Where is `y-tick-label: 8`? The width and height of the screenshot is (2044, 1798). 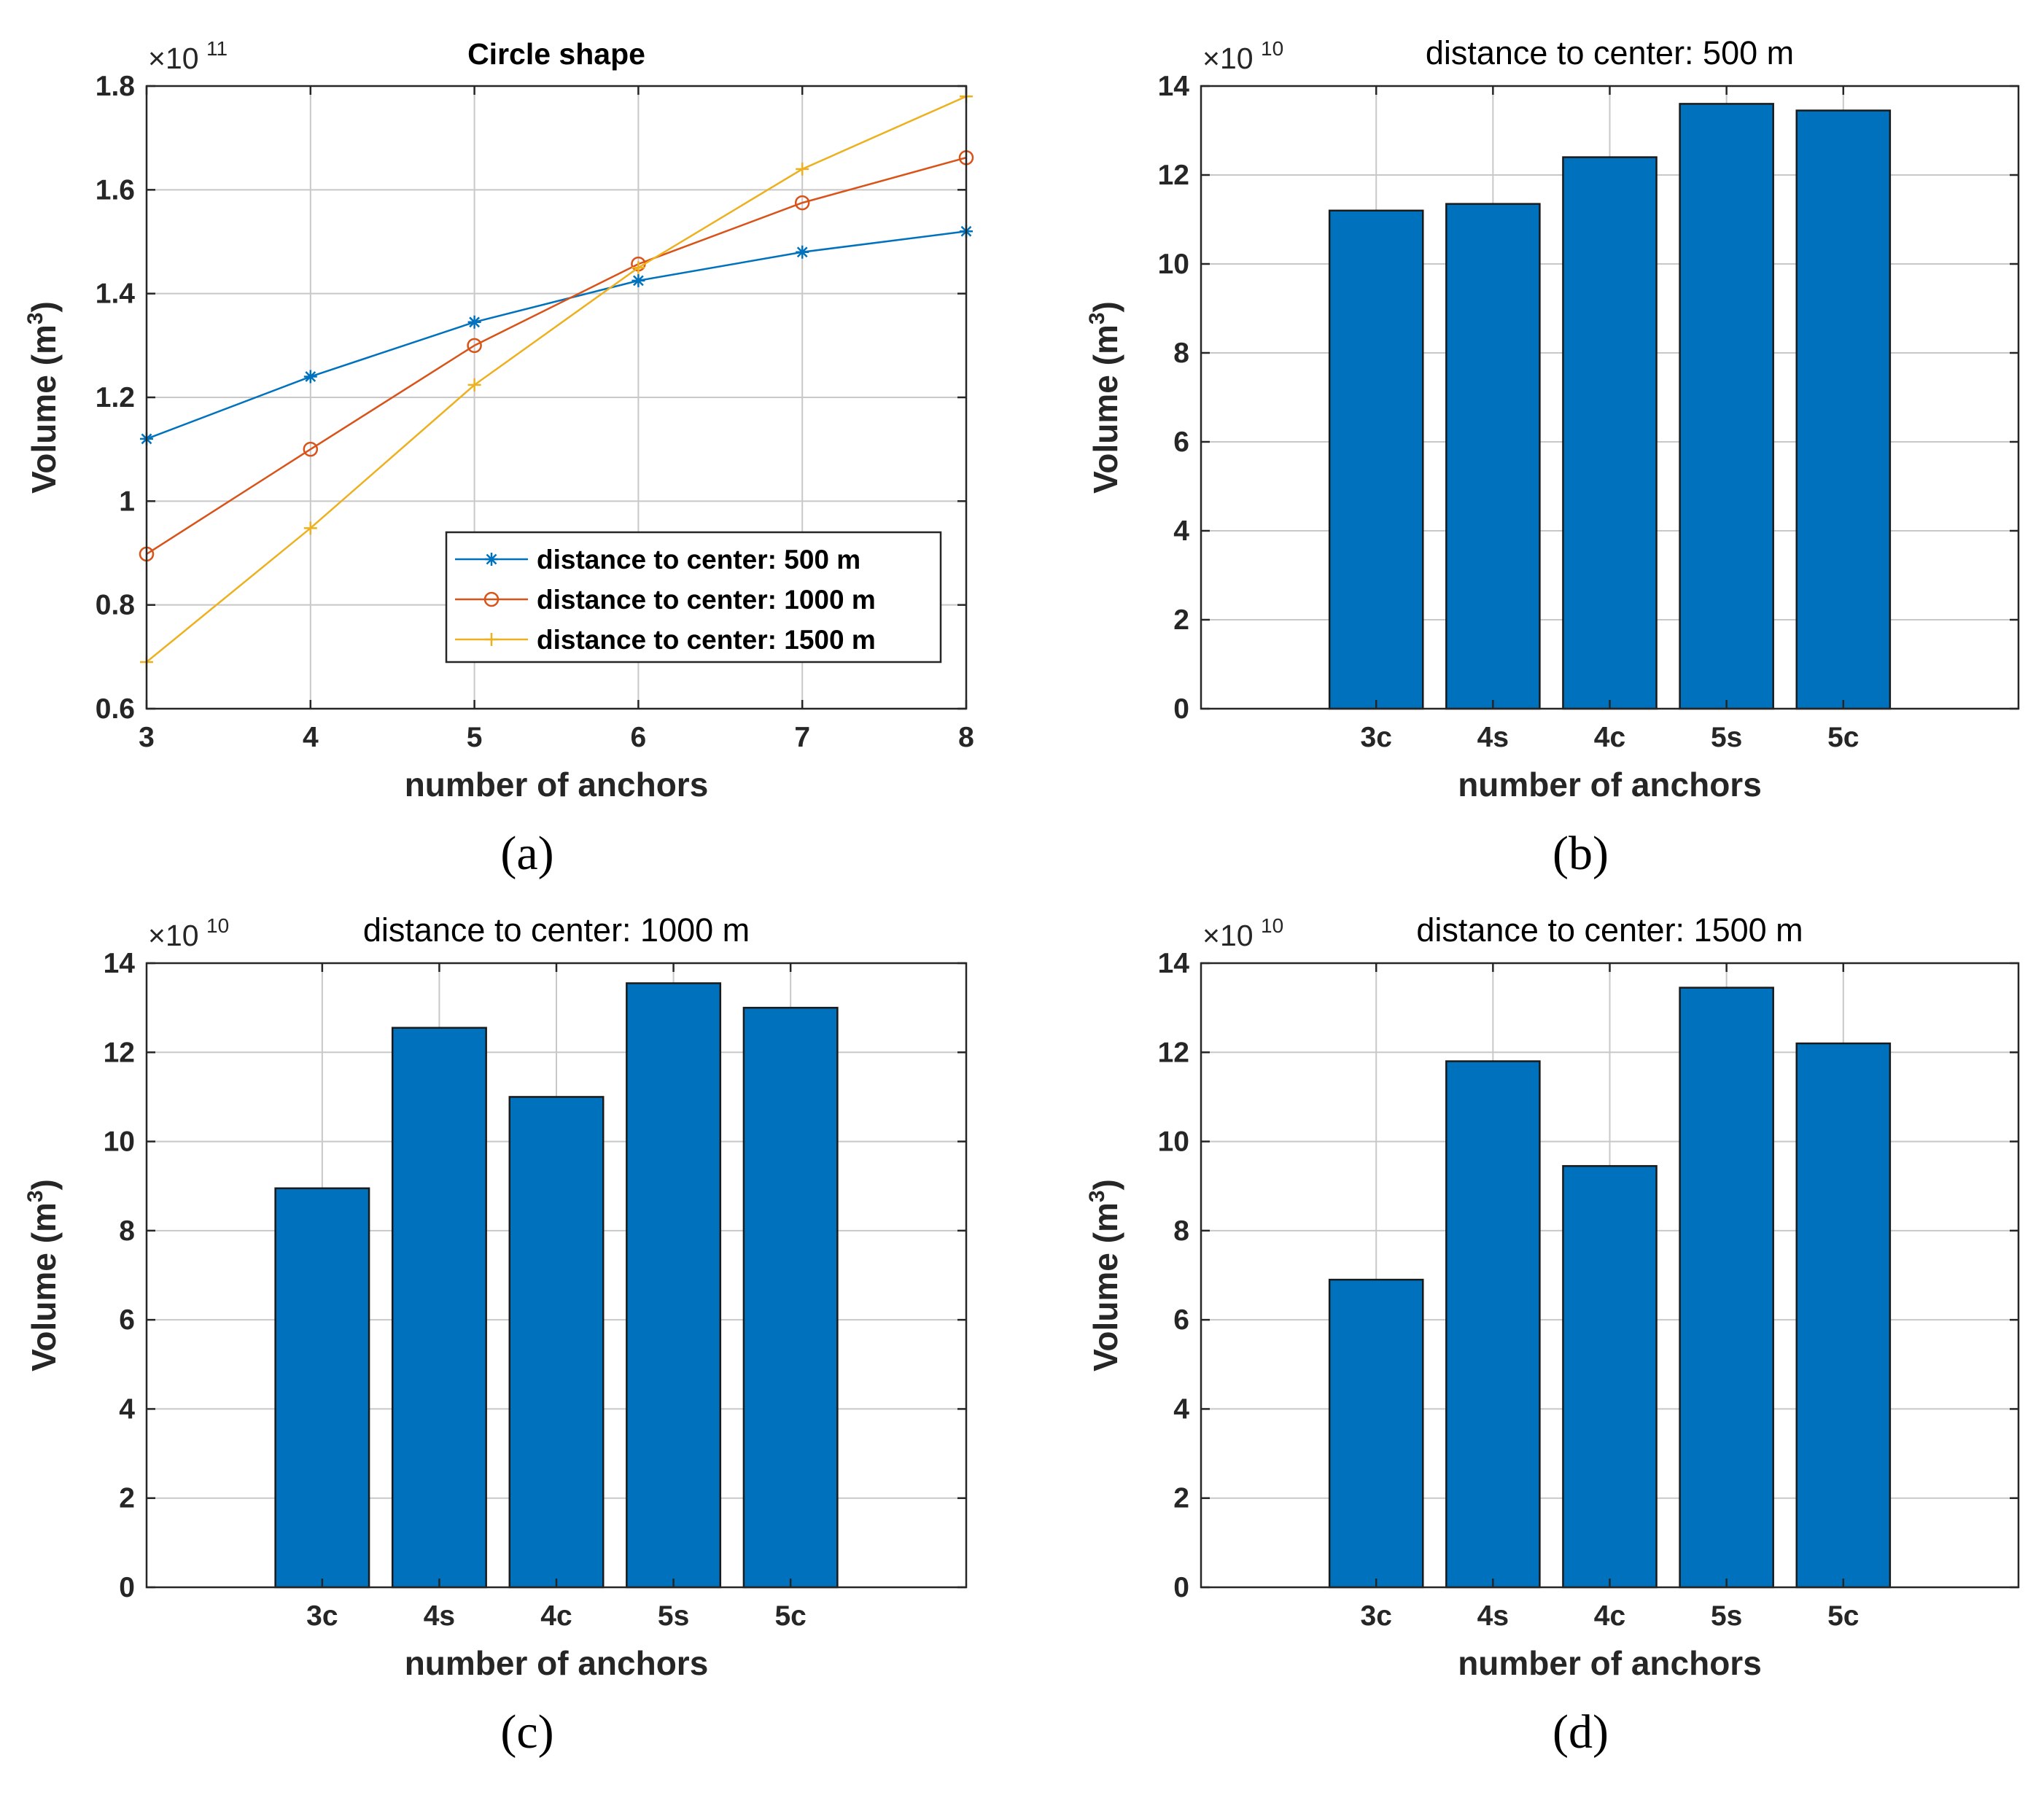 y-tick-label: 8 is located at coordinates (1181, 353).